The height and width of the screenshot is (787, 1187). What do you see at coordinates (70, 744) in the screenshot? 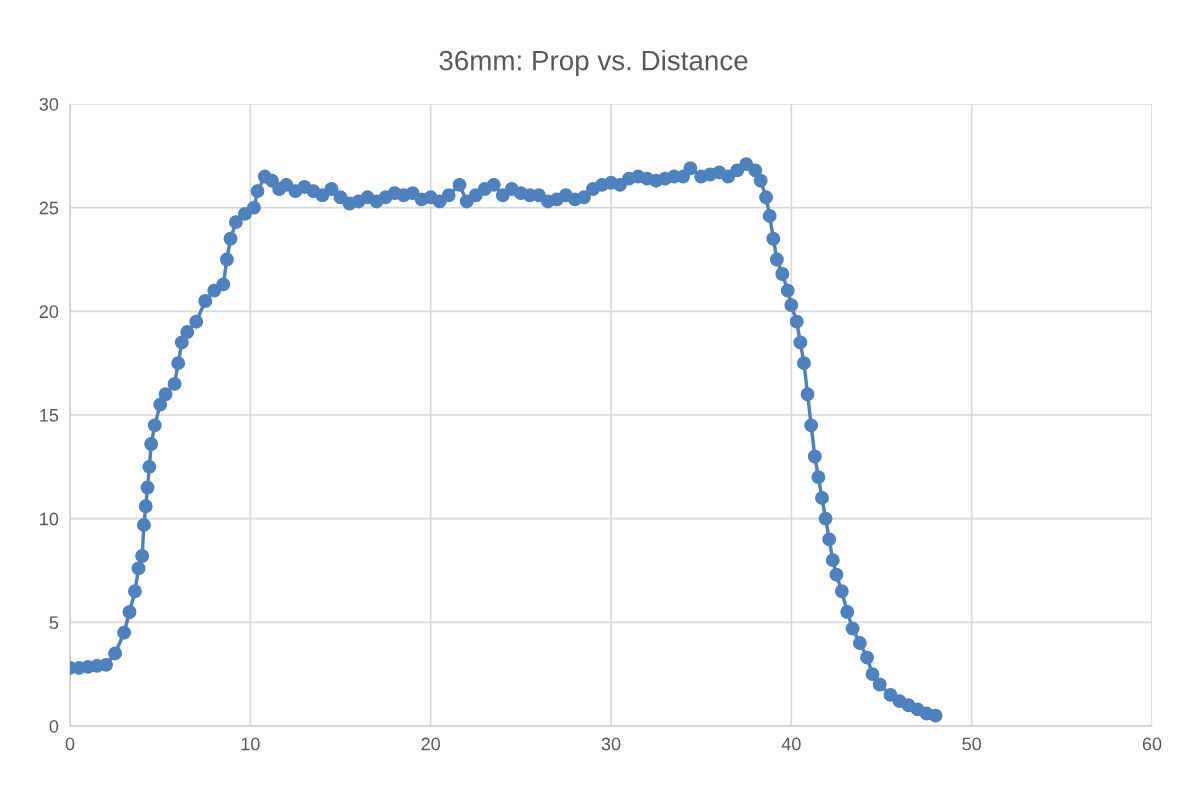
I see `x-tick-label: 0` at bounding box center [70, 744].